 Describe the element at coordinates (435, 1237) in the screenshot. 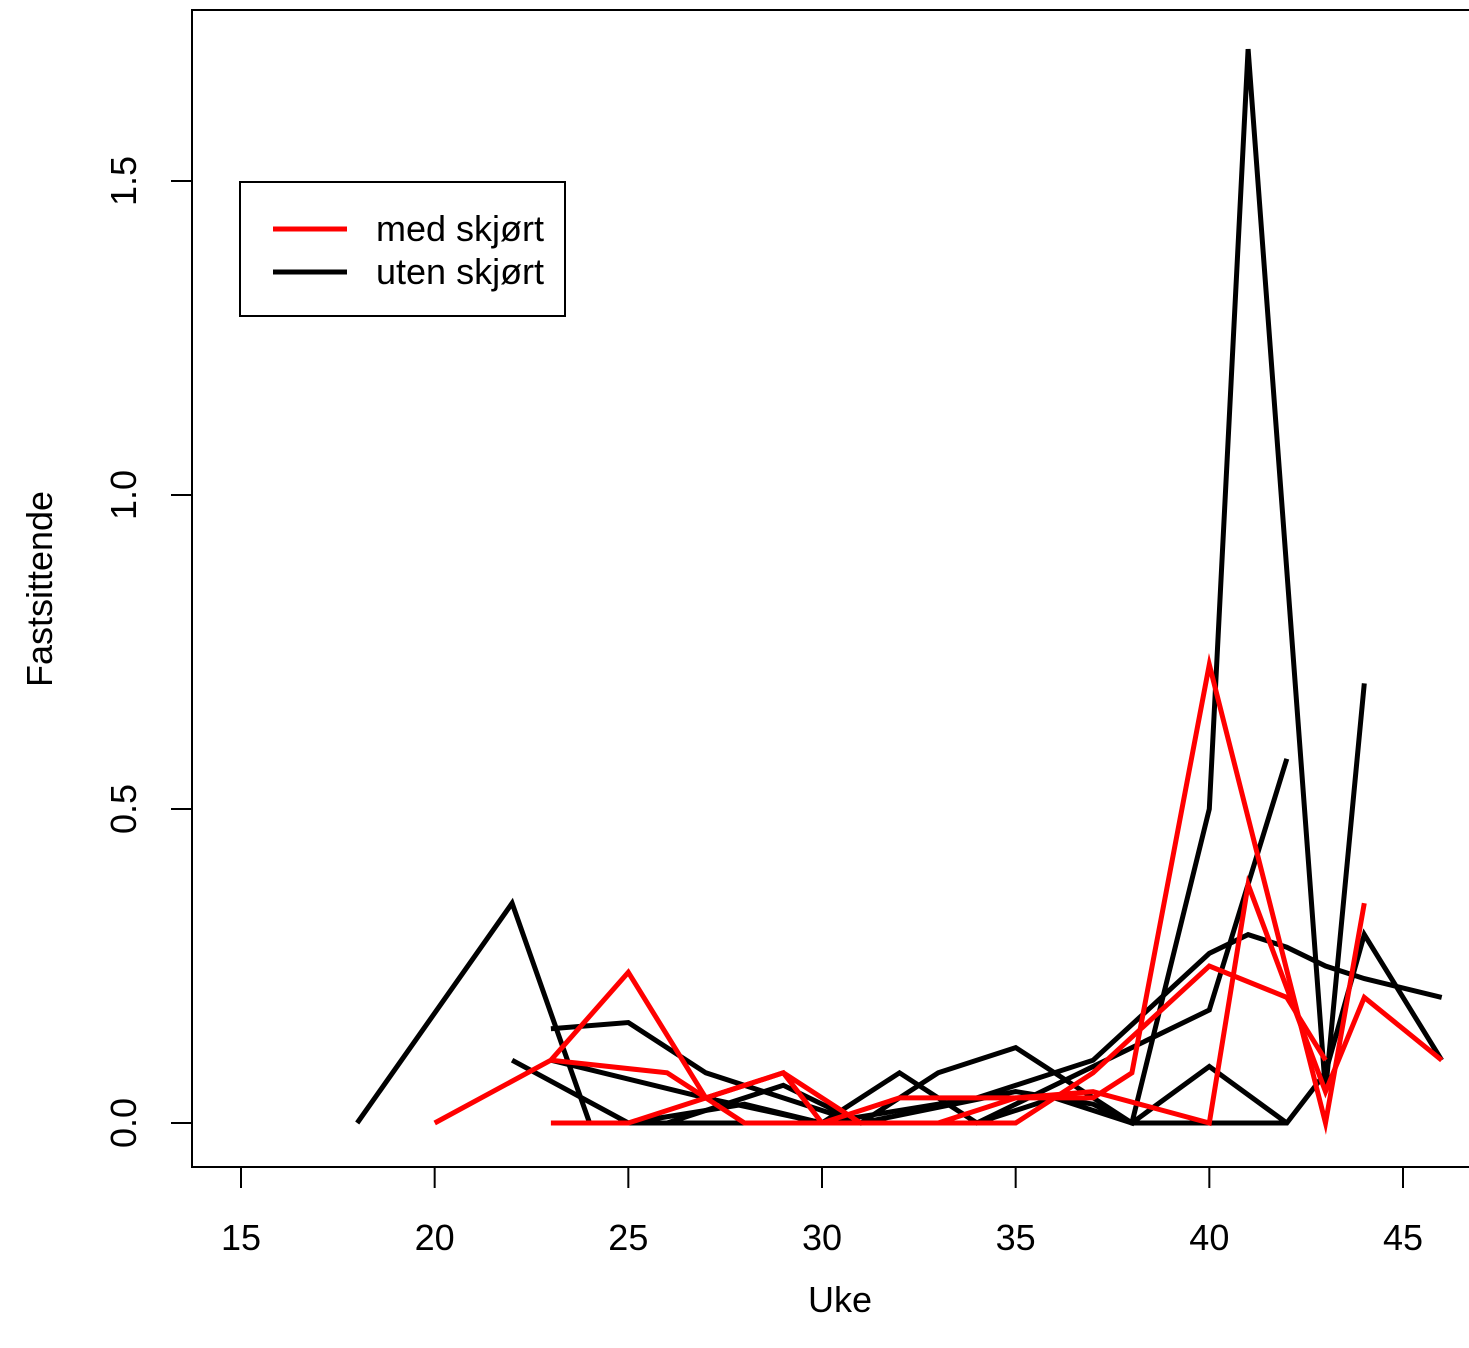

I see `x-tick-label: 20` at that location.